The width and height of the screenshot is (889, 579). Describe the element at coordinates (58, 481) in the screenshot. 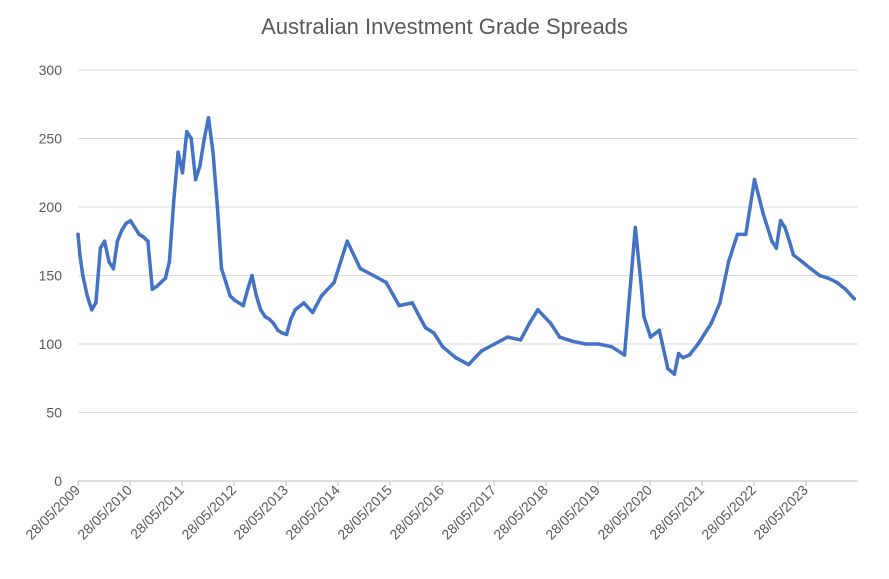

I see `y-tick-label: 0` at that location.